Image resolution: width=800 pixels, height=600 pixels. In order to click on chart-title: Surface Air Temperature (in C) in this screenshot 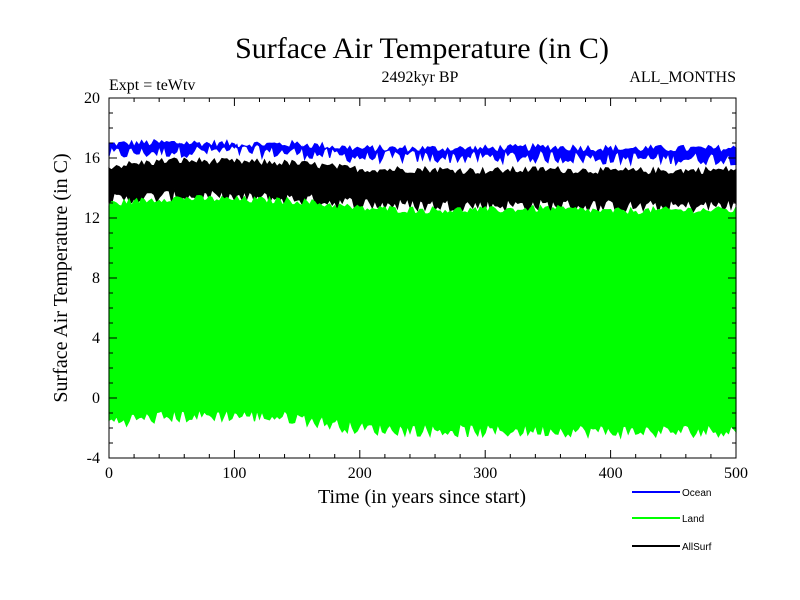, I will do `click(422, 48)`.